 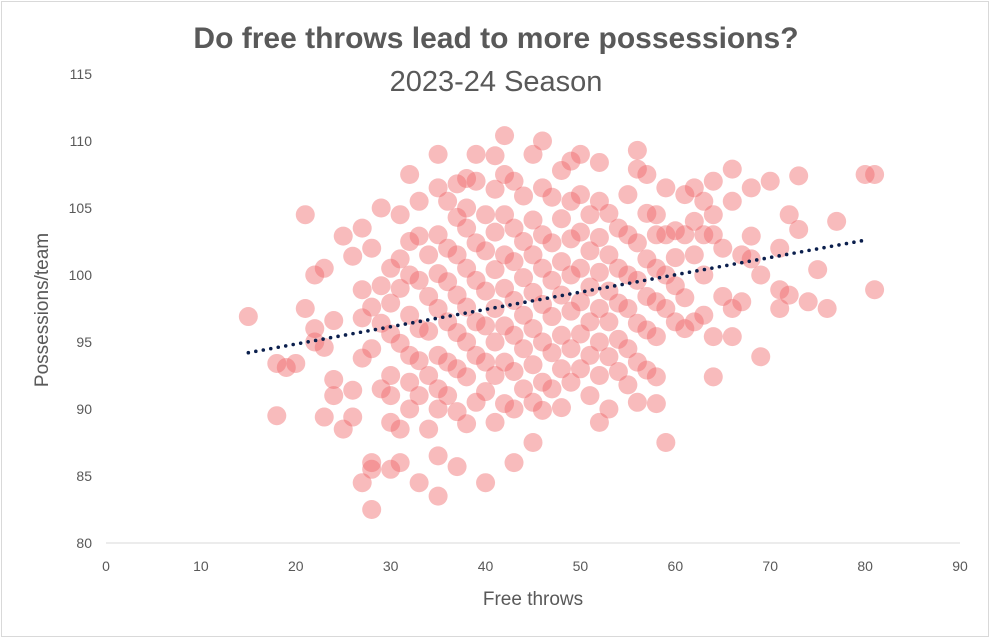 What do you see at coordinates (496, 82) in the screenshot?
I see `chart-subtitle: 2023-24 Season` at bounding box center [496, 82].